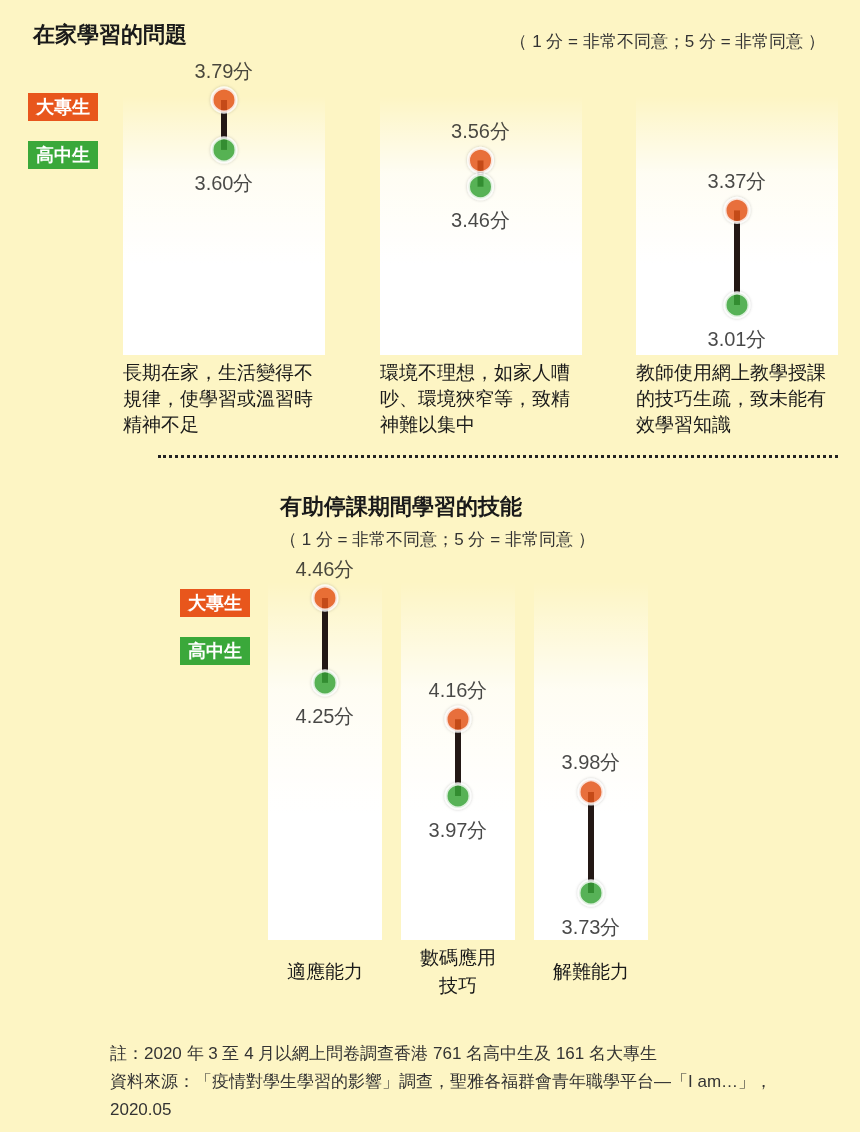 The image size is (860, 1132). Describe the element at coordinates (224, 70) in the screenshot. I see `data-label: 3.79分` at that location.